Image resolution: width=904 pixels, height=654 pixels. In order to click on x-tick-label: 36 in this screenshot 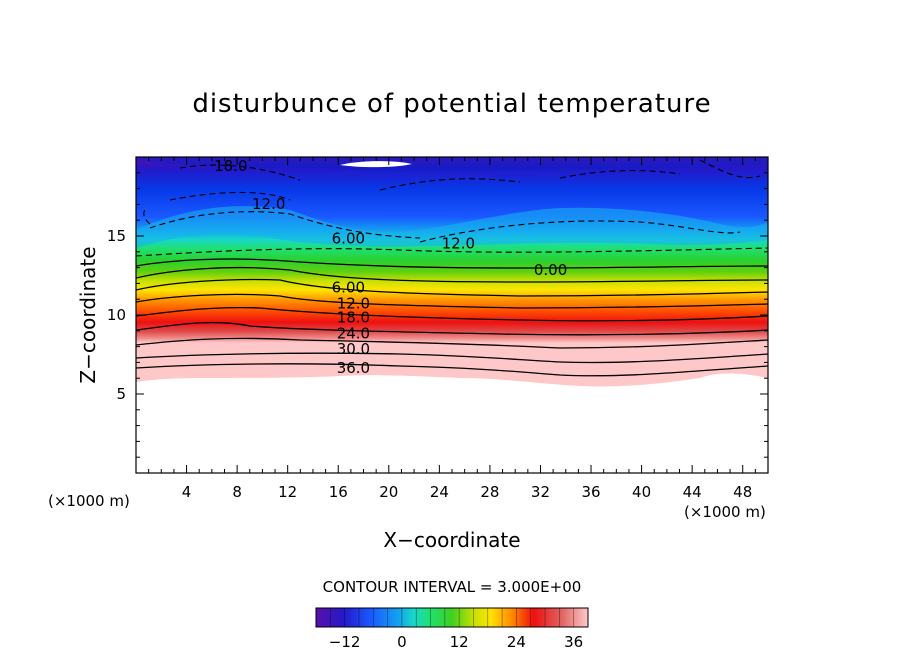, I will do `click(590, 492)`.